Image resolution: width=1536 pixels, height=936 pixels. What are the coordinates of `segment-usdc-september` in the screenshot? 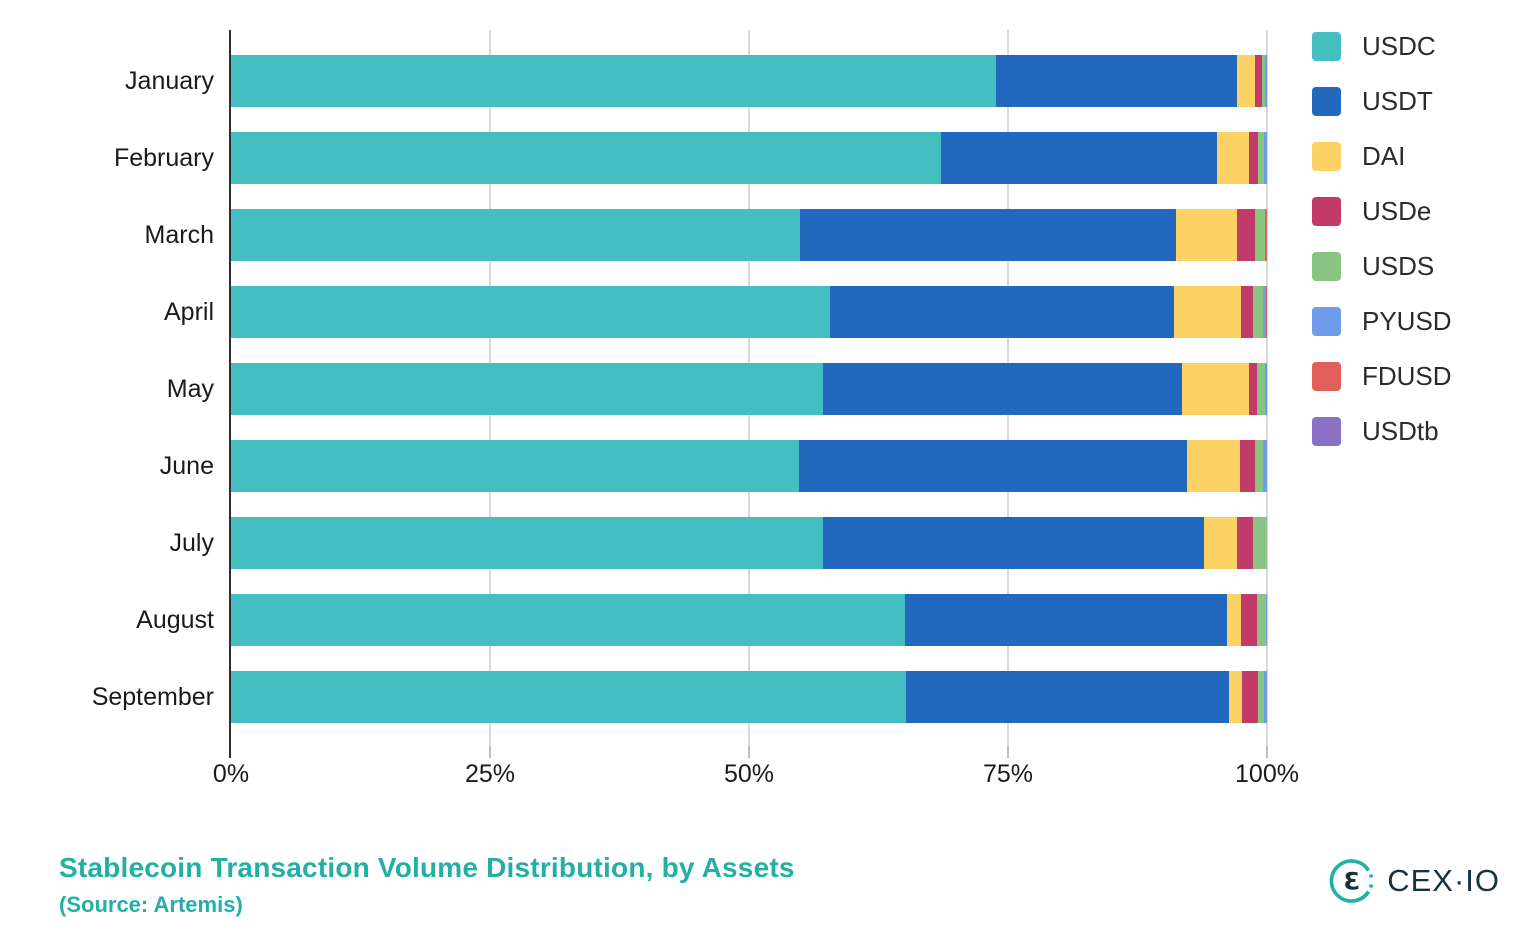 It's located at (569, 697).